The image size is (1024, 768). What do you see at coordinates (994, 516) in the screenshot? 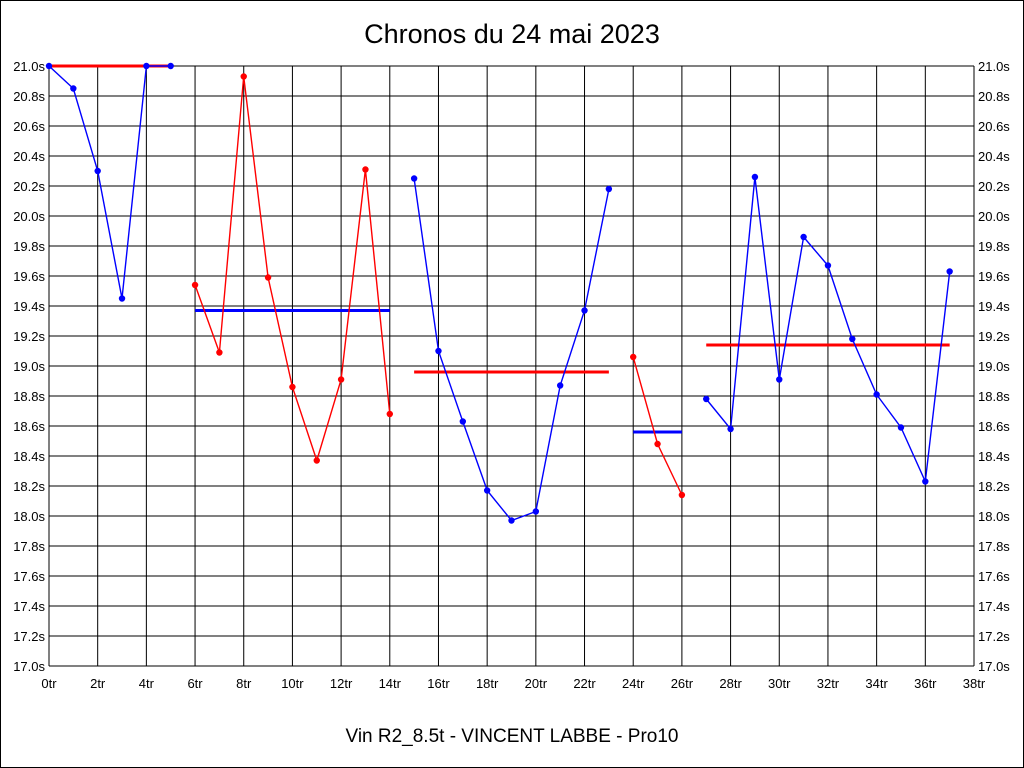
I see `y-tick-label-right: 18.0s` at bounding box center [994, 516].